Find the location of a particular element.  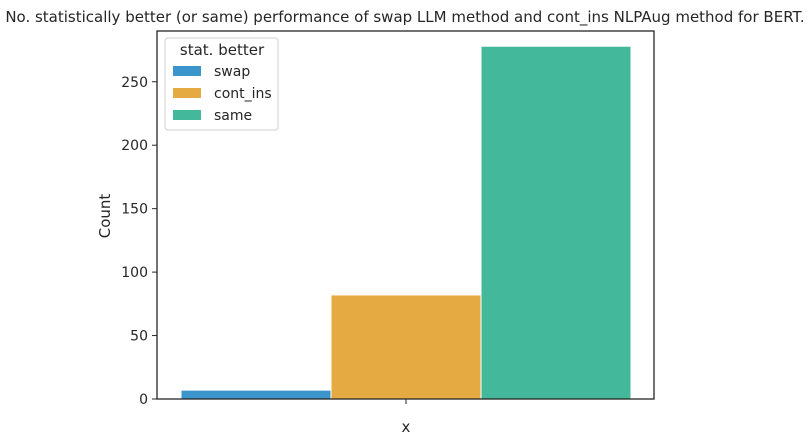

legend-frame is located at coordinates (221, 84).